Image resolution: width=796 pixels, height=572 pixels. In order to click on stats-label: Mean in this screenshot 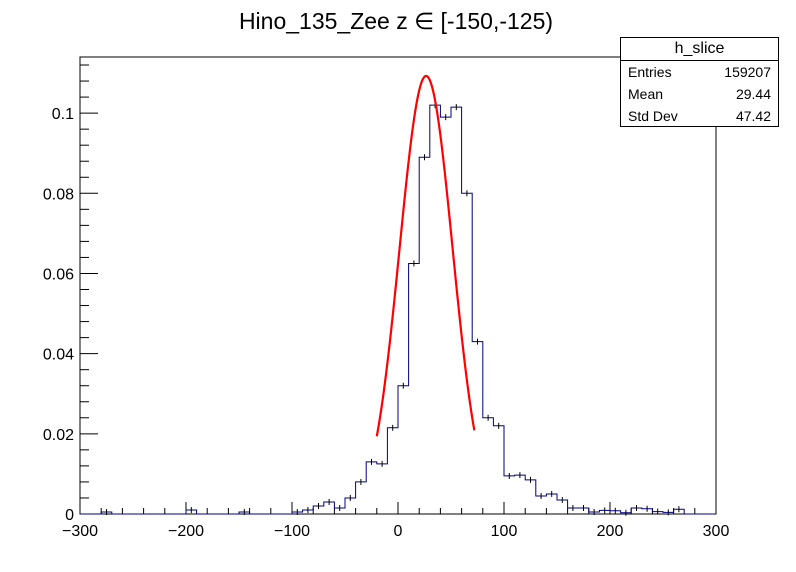, I will do `click(646, 94)`.